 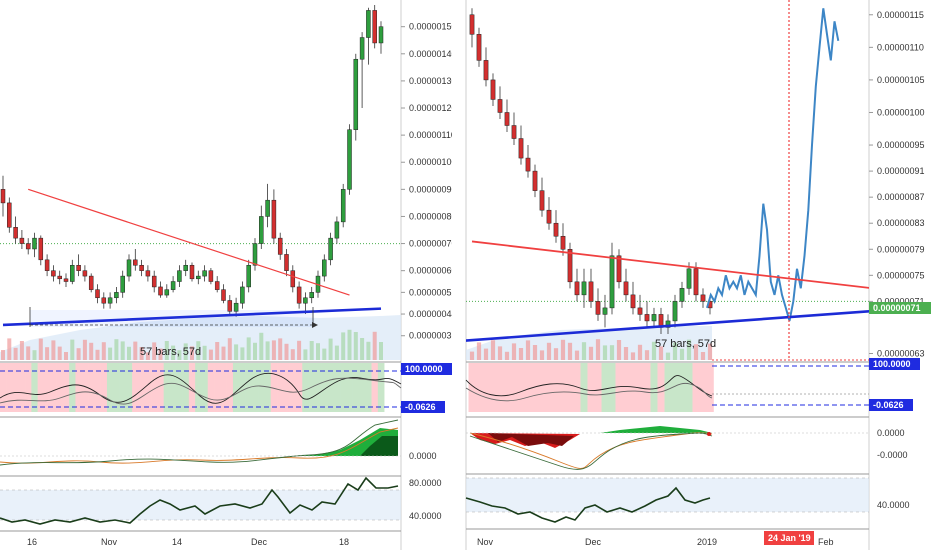 I want to click on svg-text: 100.0000, so click(x=892, y=364).